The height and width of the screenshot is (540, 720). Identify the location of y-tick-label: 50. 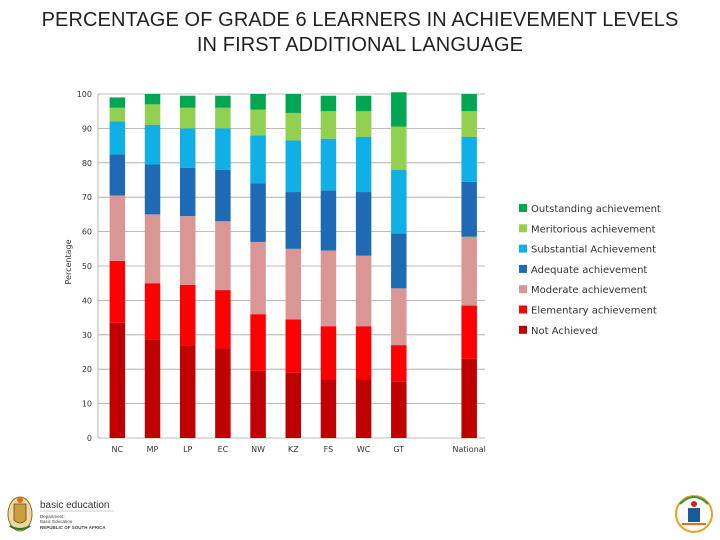
(87, 266).